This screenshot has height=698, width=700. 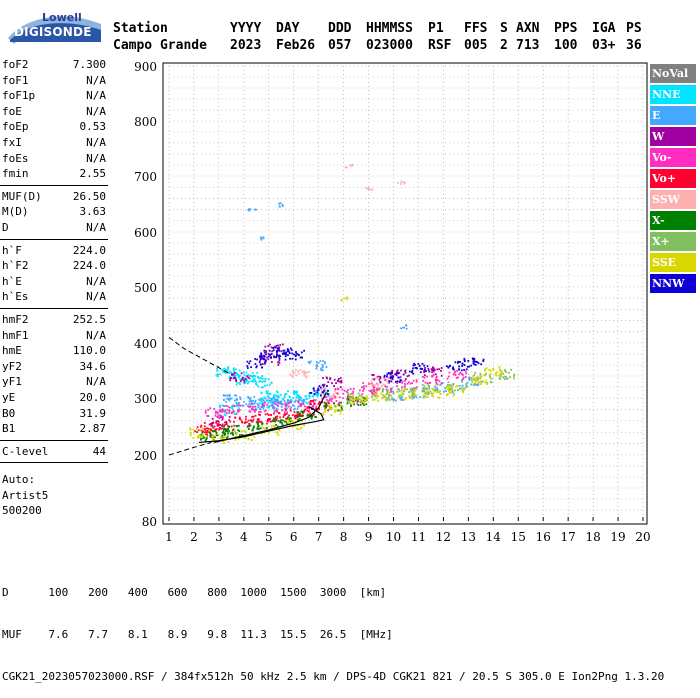 I want to click on param-name: C-level, so click(x=25, y=451).